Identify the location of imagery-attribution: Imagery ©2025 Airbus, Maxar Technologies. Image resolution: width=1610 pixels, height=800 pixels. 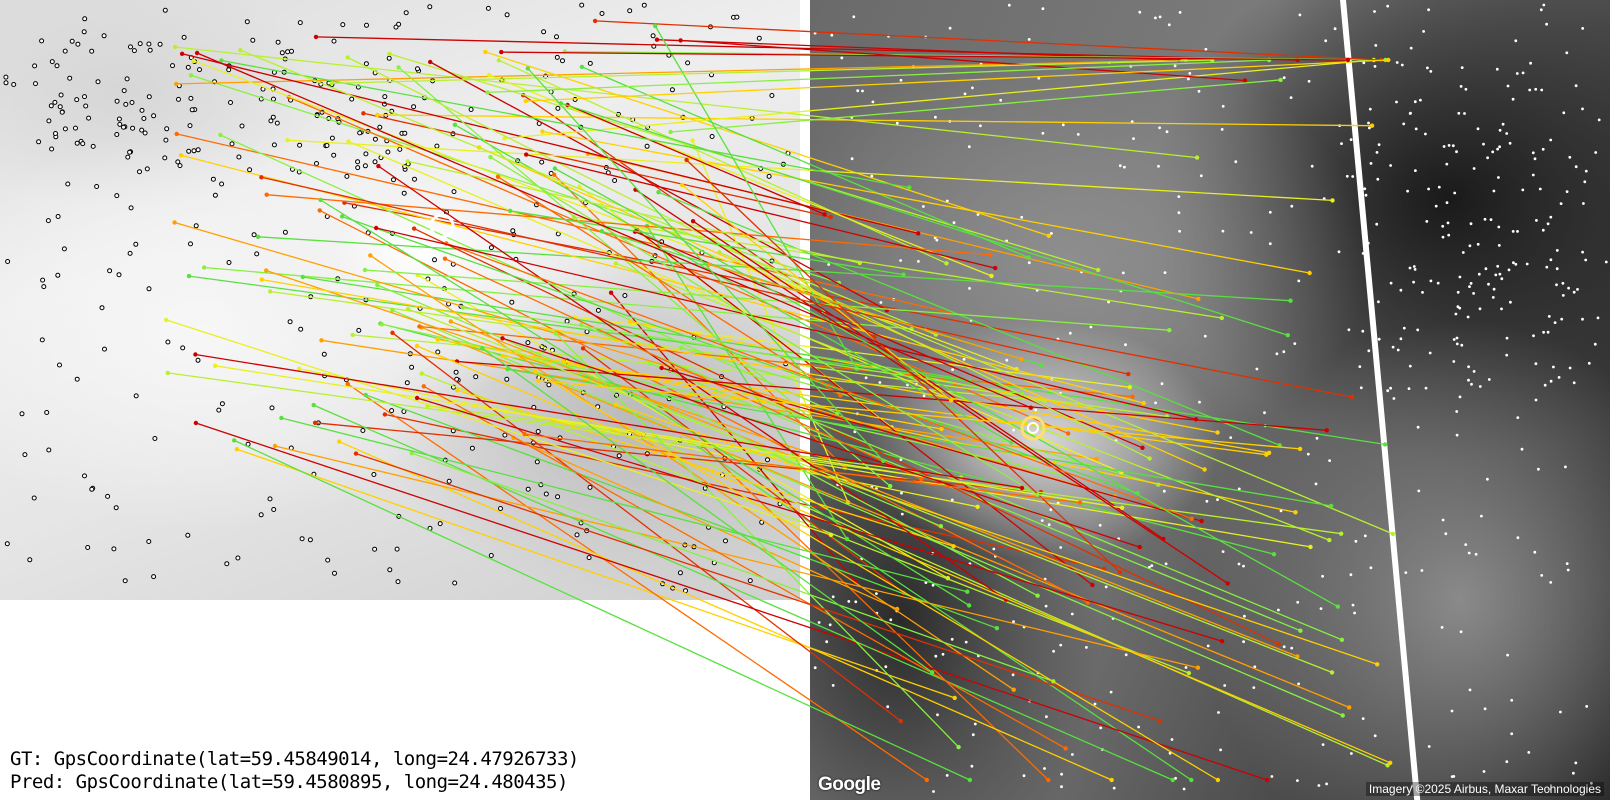
(1484, 789).